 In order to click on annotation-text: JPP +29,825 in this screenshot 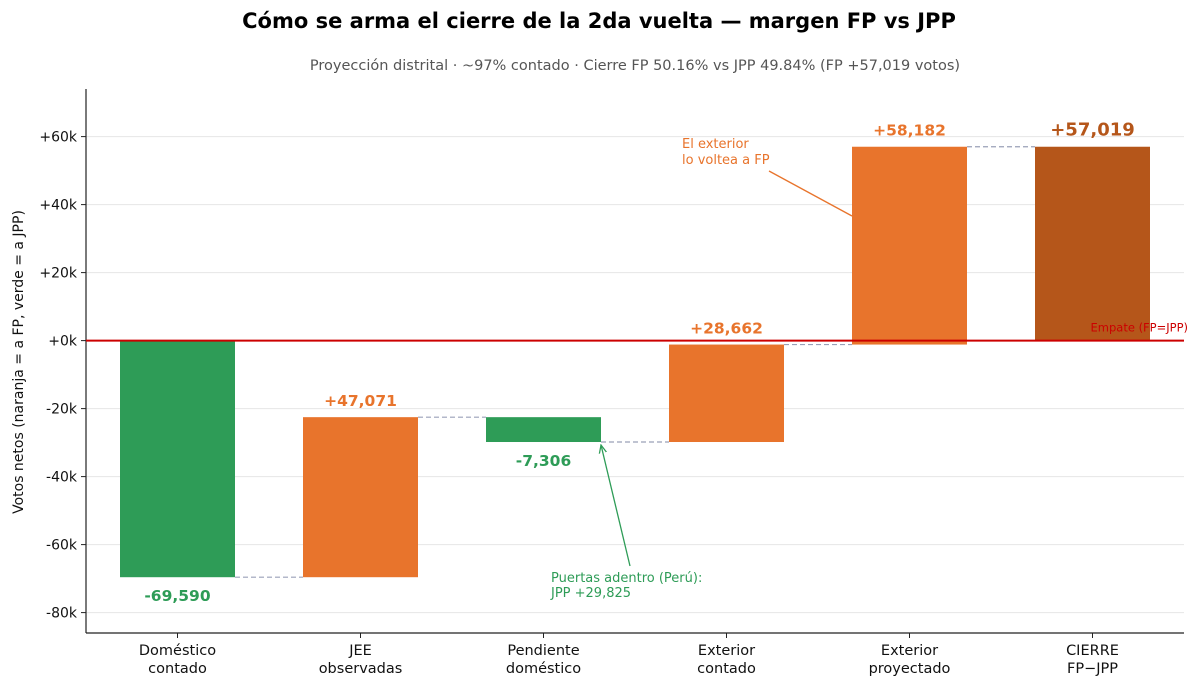, I will do `click(590, 593)`.